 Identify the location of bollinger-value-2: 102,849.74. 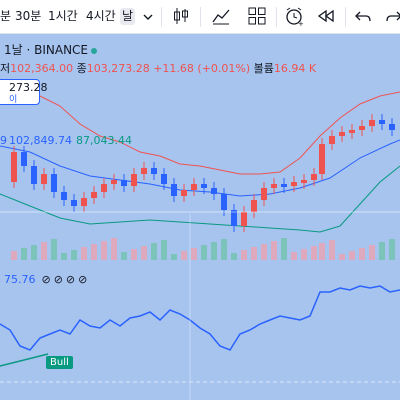
(40, 140).